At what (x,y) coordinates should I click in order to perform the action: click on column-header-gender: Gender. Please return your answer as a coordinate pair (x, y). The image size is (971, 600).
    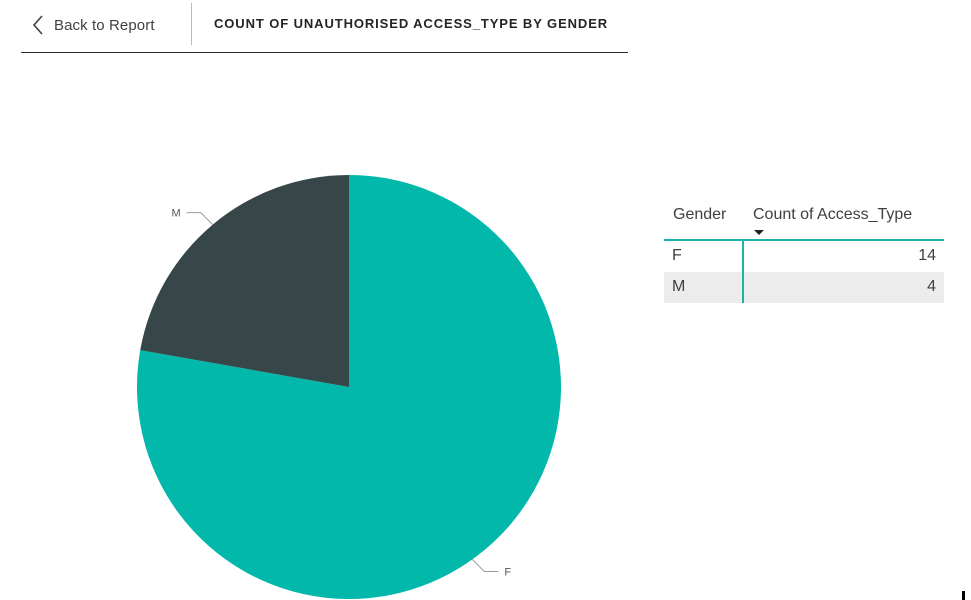
    Looking at the image, I should click on (700, 214).